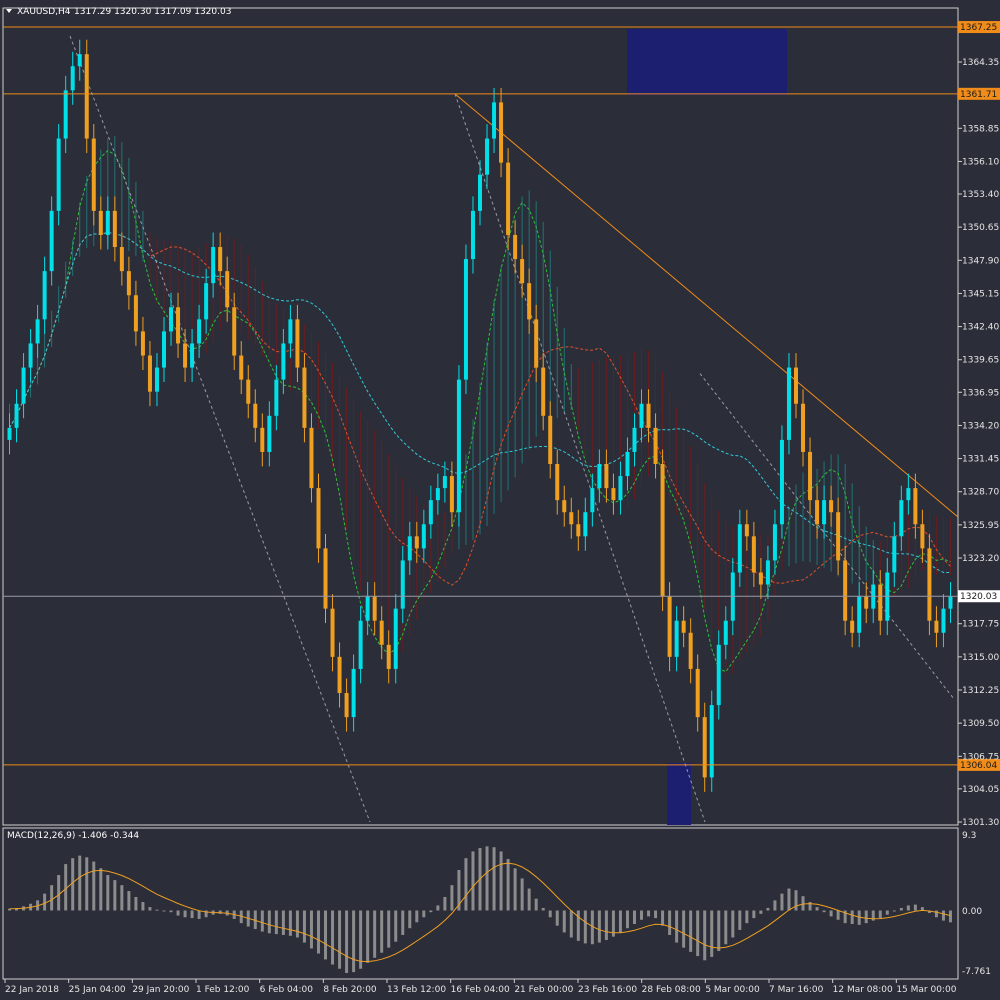 This screenshot has height=1000, width=1000. I want to click on price-tick-label: 1347.90, so click(980, 261).